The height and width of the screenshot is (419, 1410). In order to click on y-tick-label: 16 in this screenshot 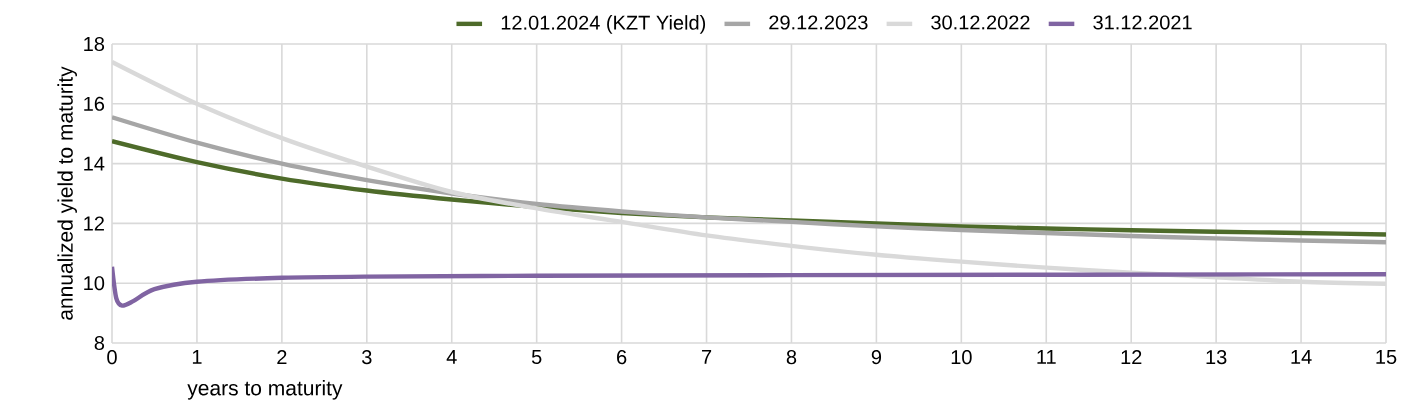, I will do `click(94, 103)`.